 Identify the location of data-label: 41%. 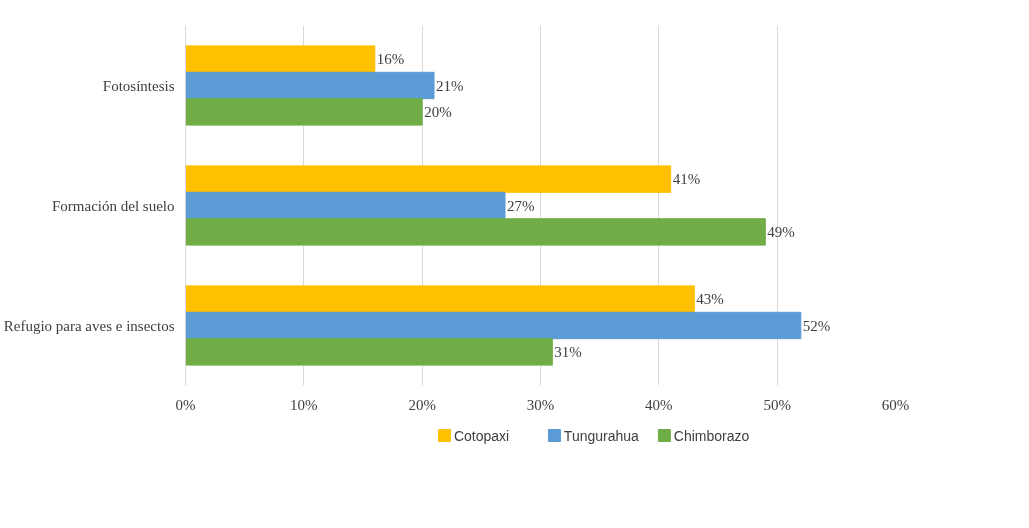
(686, 179).